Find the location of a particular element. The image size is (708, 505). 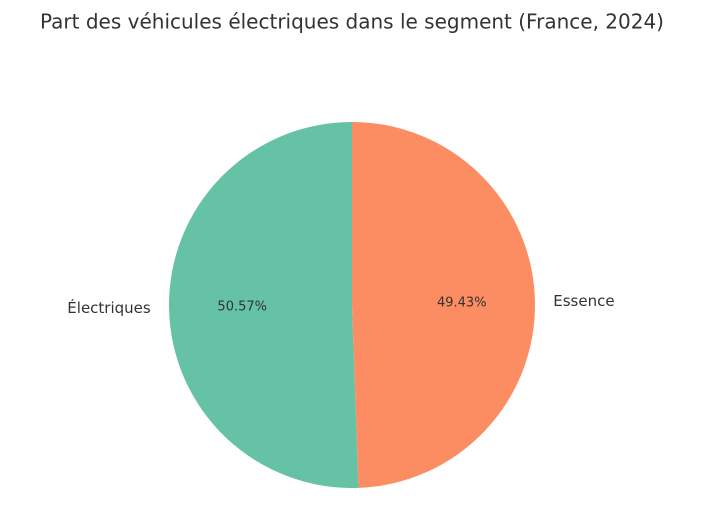

slice-label: Électriques is located at coordinates (109, 307).